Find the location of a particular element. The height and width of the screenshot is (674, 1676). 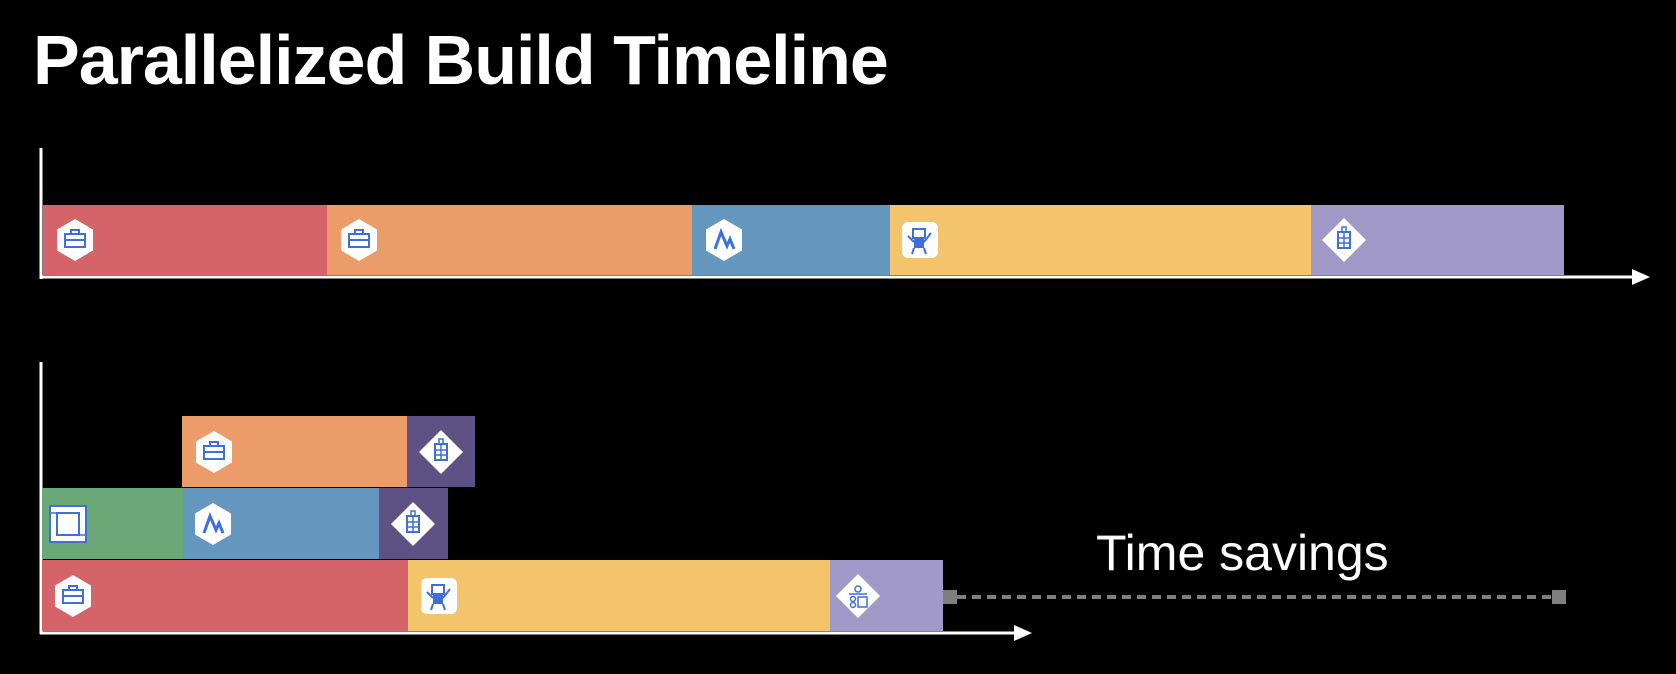

serial-x-axis-arrow is located at coordinates (1641, 277).